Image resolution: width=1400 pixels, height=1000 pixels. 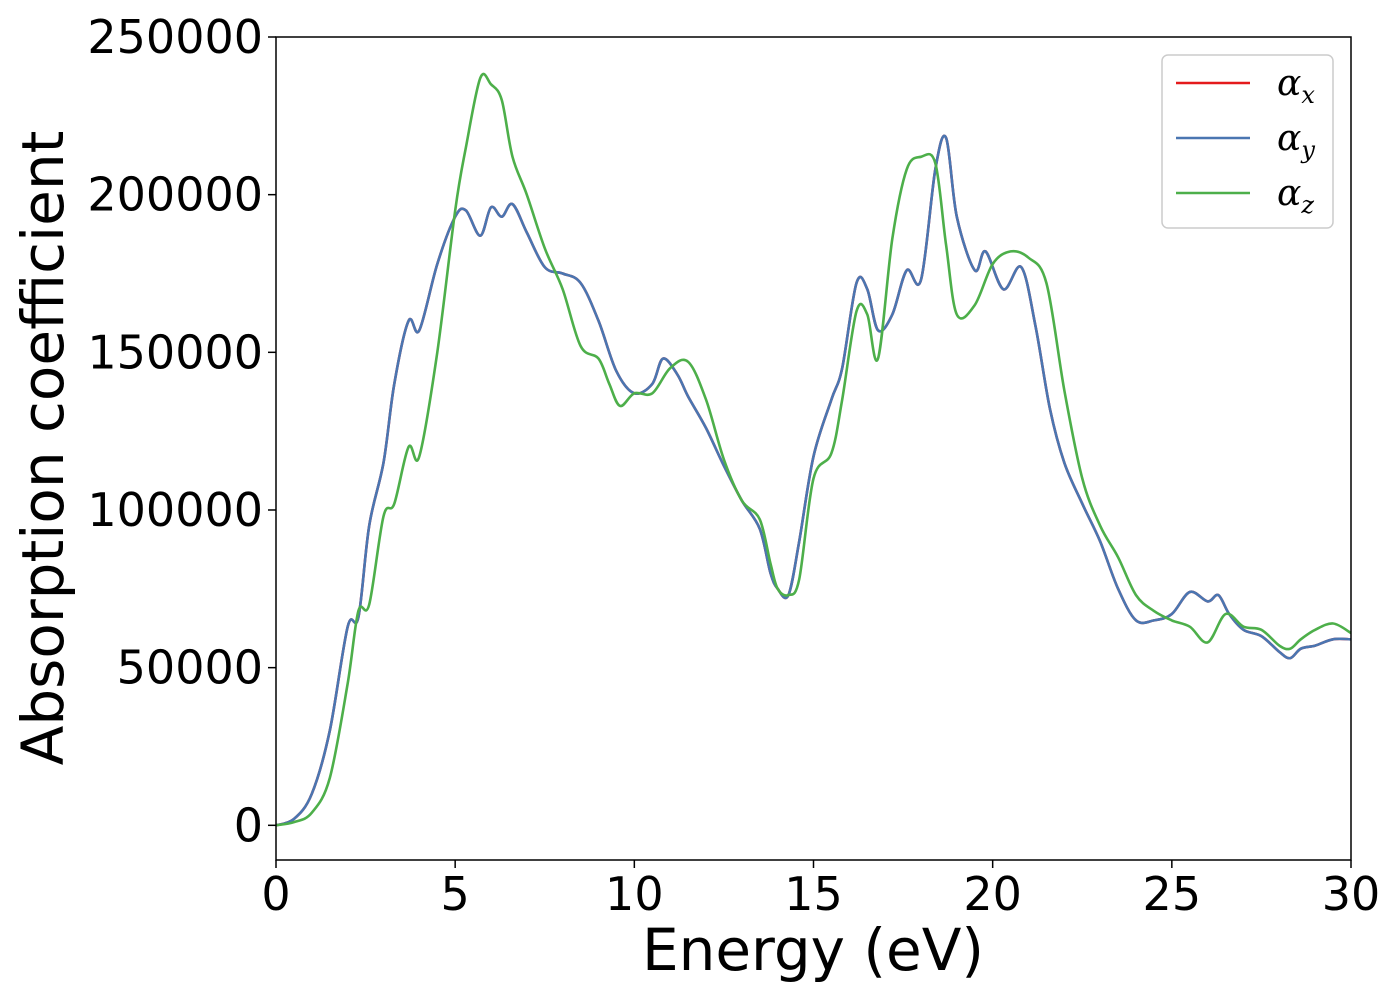 I want to click on x-tick-label: 30, so click(x=1351, y=894).